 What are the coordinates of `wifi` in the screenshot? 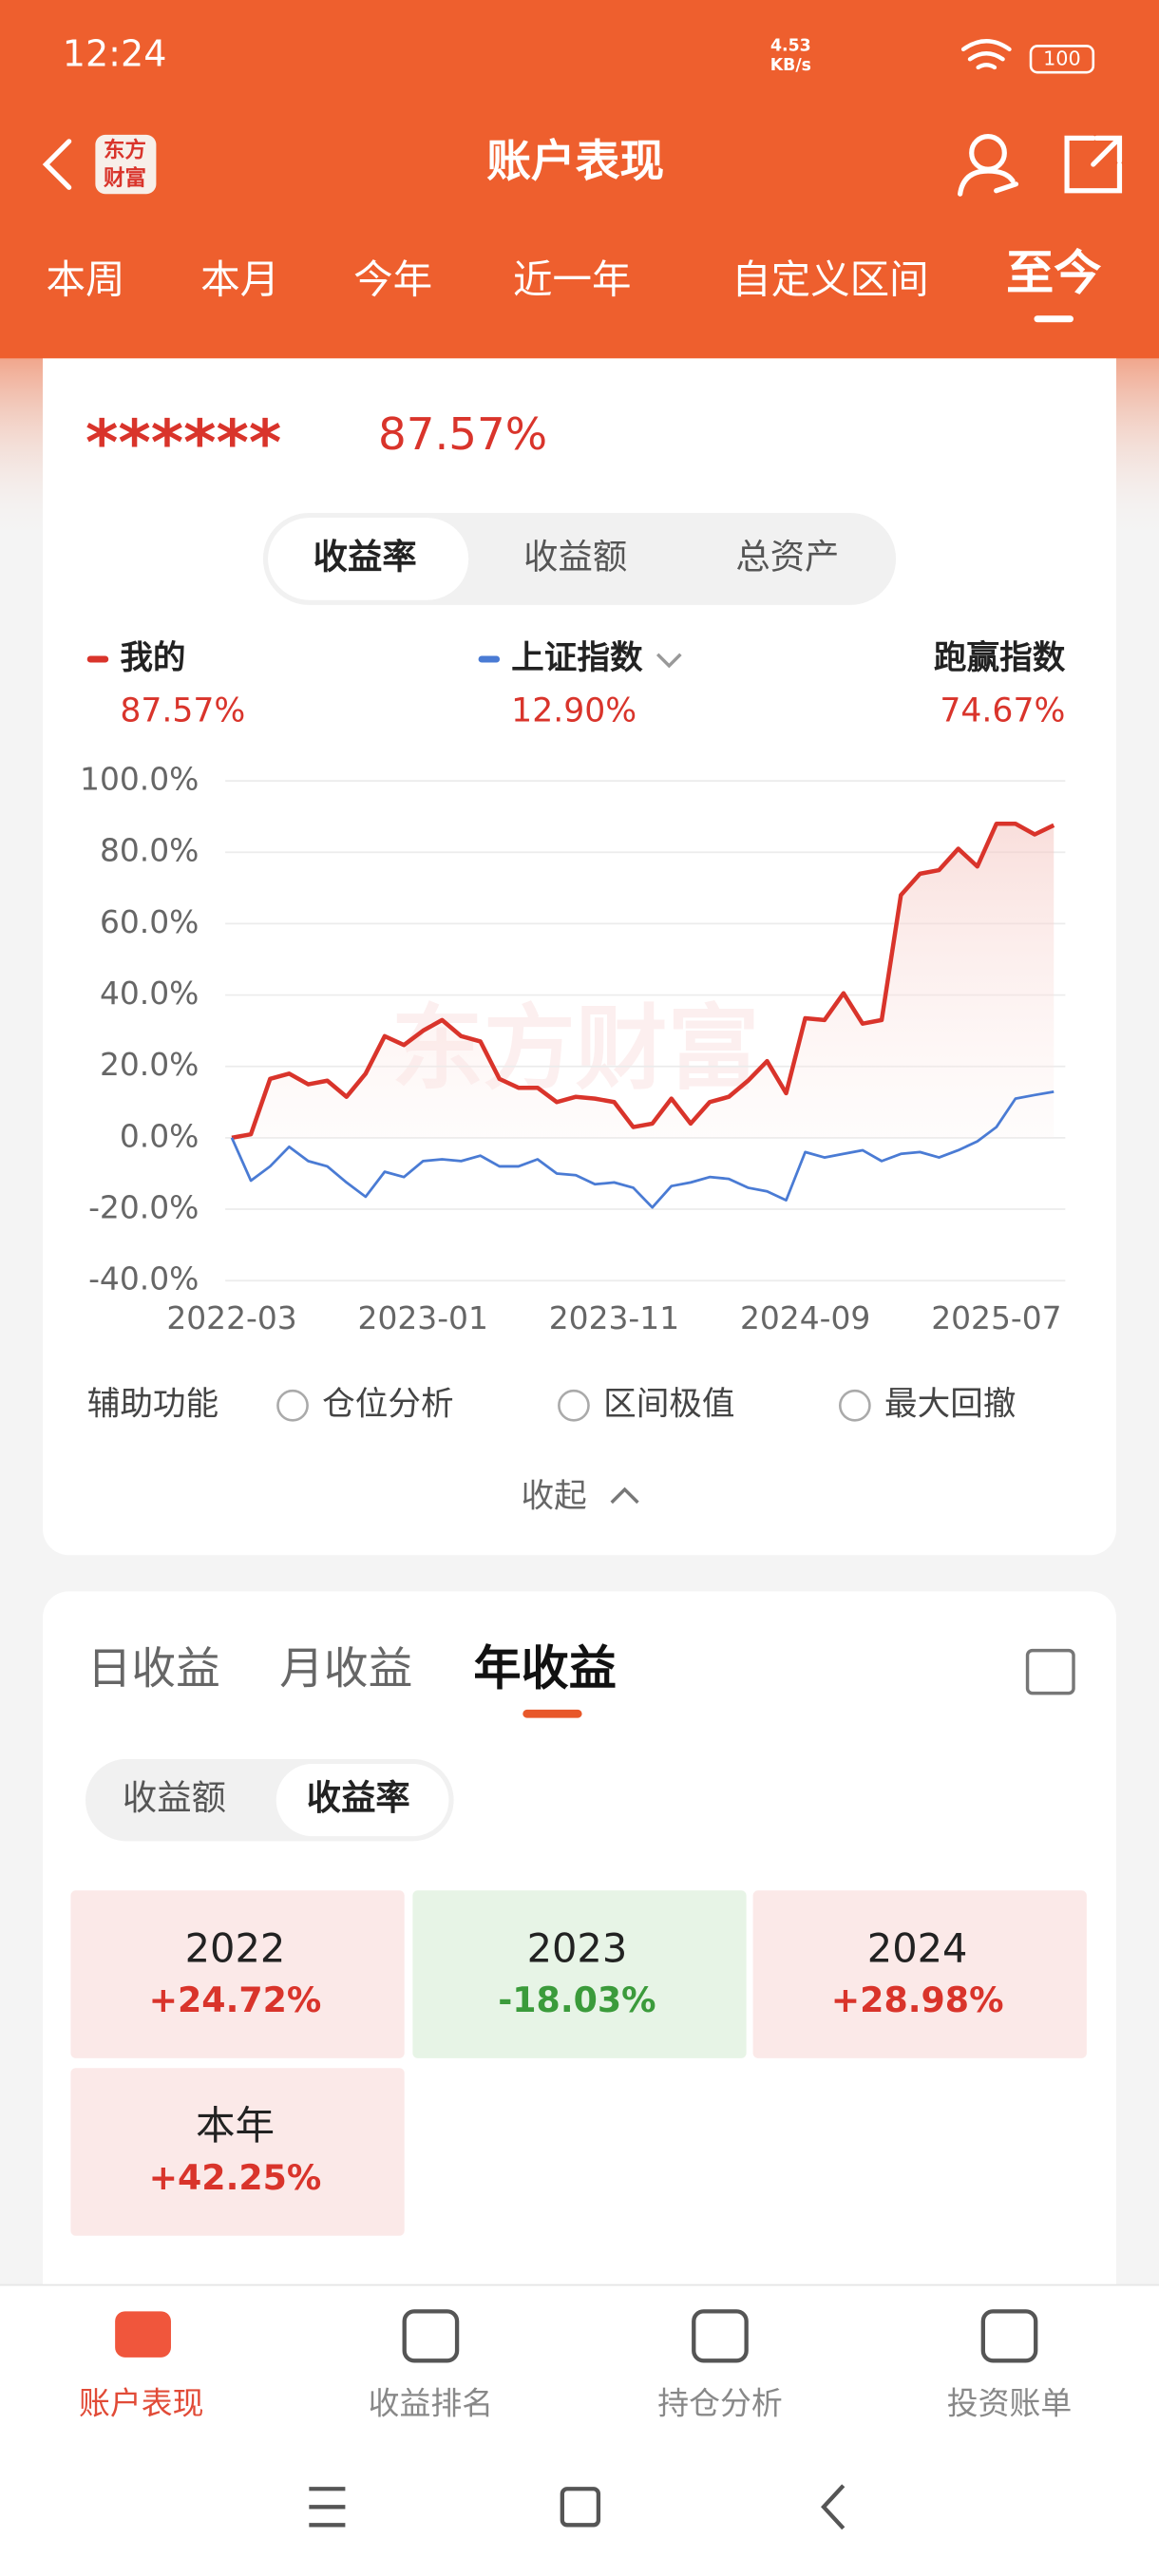 It's located at (986, 54).